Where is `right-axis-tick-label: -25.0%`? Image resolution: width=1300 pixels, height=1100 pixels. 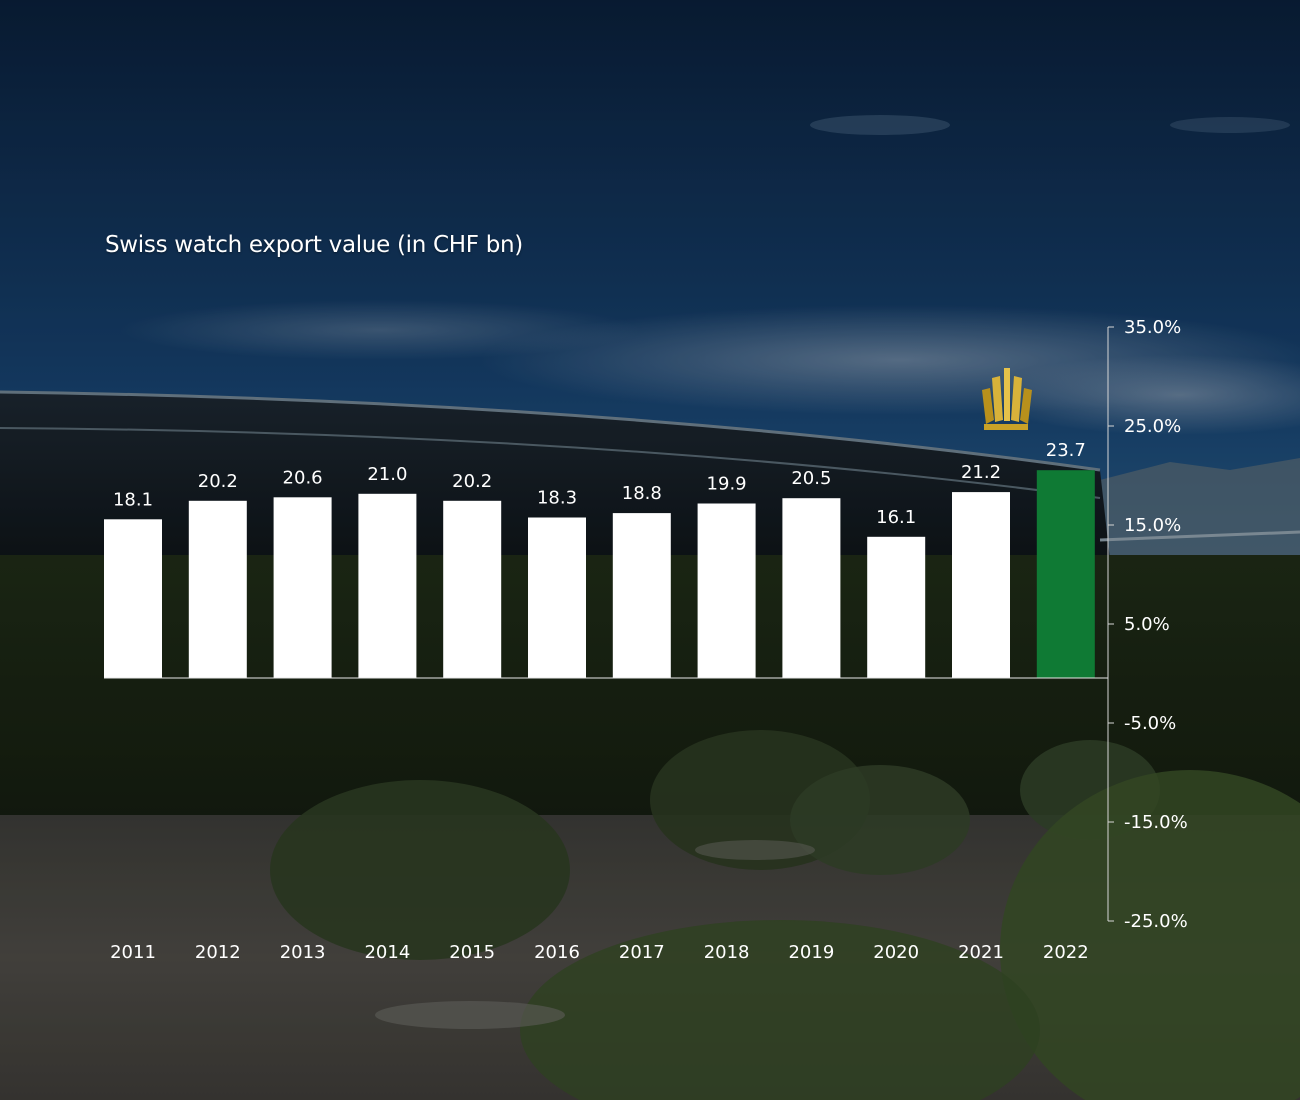 right-axis-tick-label: -25.0% is located at coordinates (1156, 921).